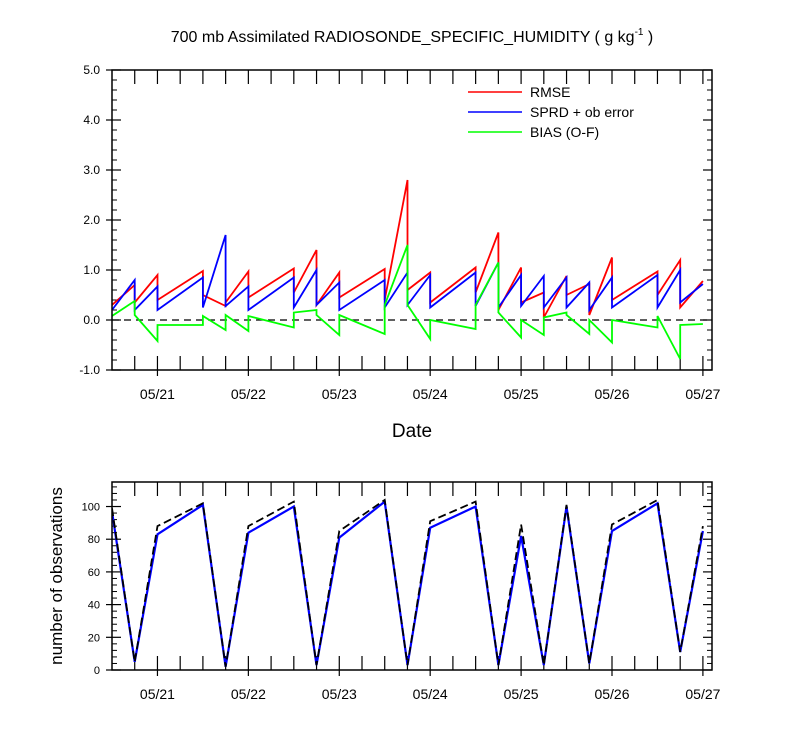 This screenshot has width=800, height=750. I want to click on legend-label-rmse: RMSE, so click(550, 92).